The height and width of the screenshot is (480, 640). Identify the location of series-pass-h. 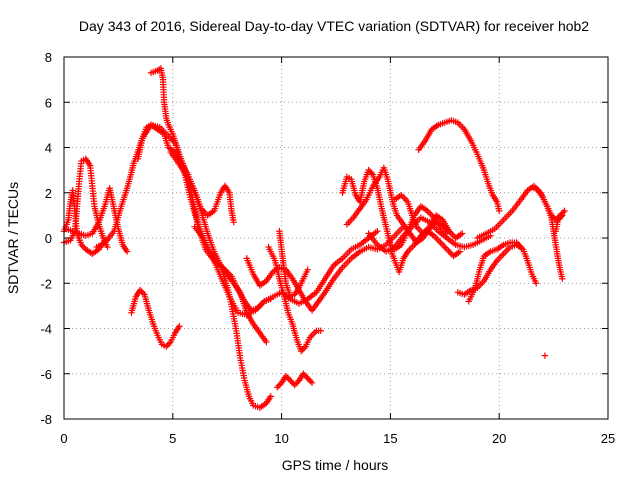
(218, 247).